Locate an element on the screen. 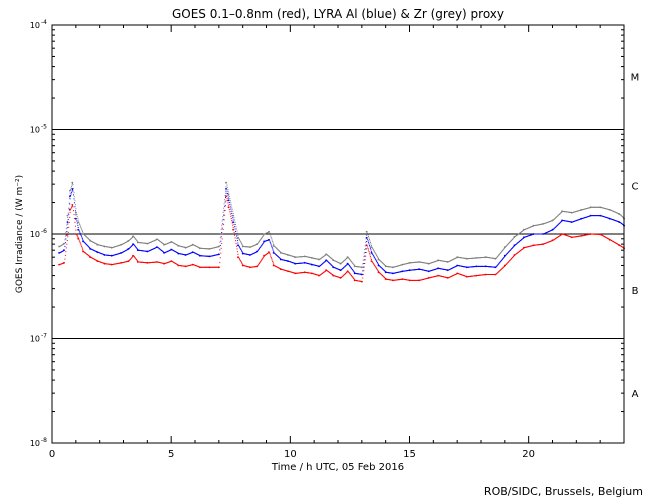 Image resolution: width=650 pixels, height=500 pixels. y-tick-label: 10 is located at coordinates (35, 130).